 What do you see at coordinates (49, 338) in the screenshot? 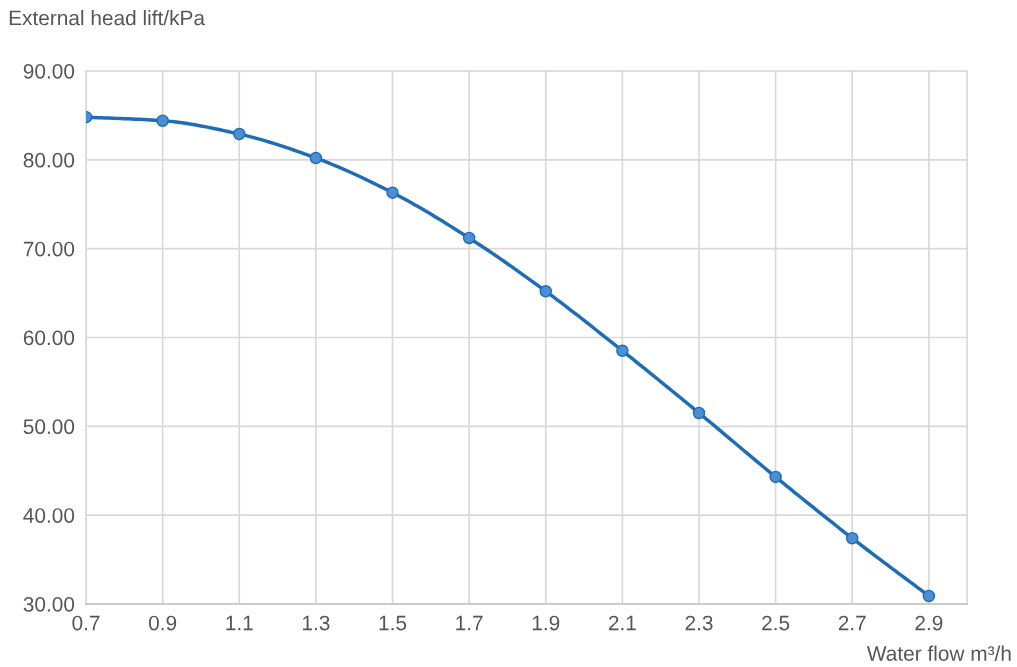
I see `y-tick-label: 60.00` at bounding box center [49, 338].